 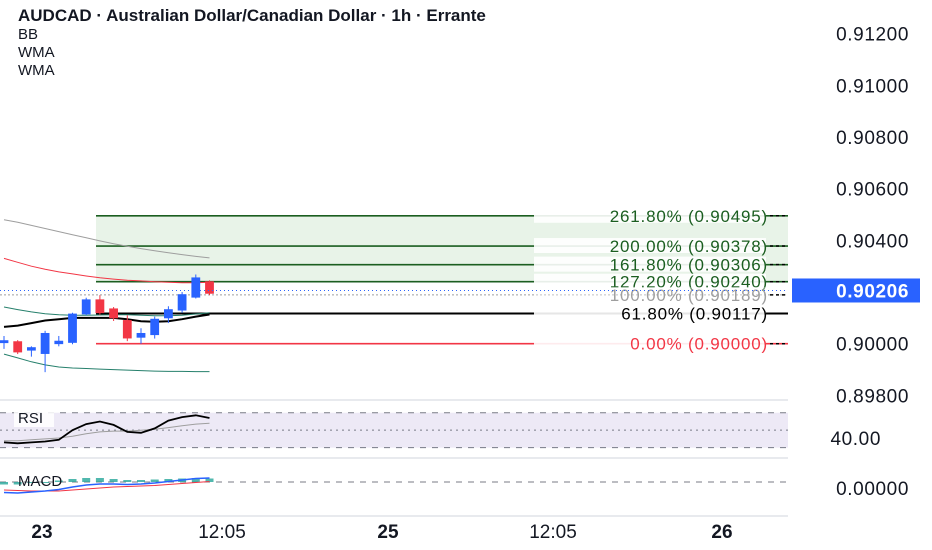 What do you see at coordinates (41, 532) in the screenshot?
I see `time-tick-label: 23` at bounding box center [41, 532].